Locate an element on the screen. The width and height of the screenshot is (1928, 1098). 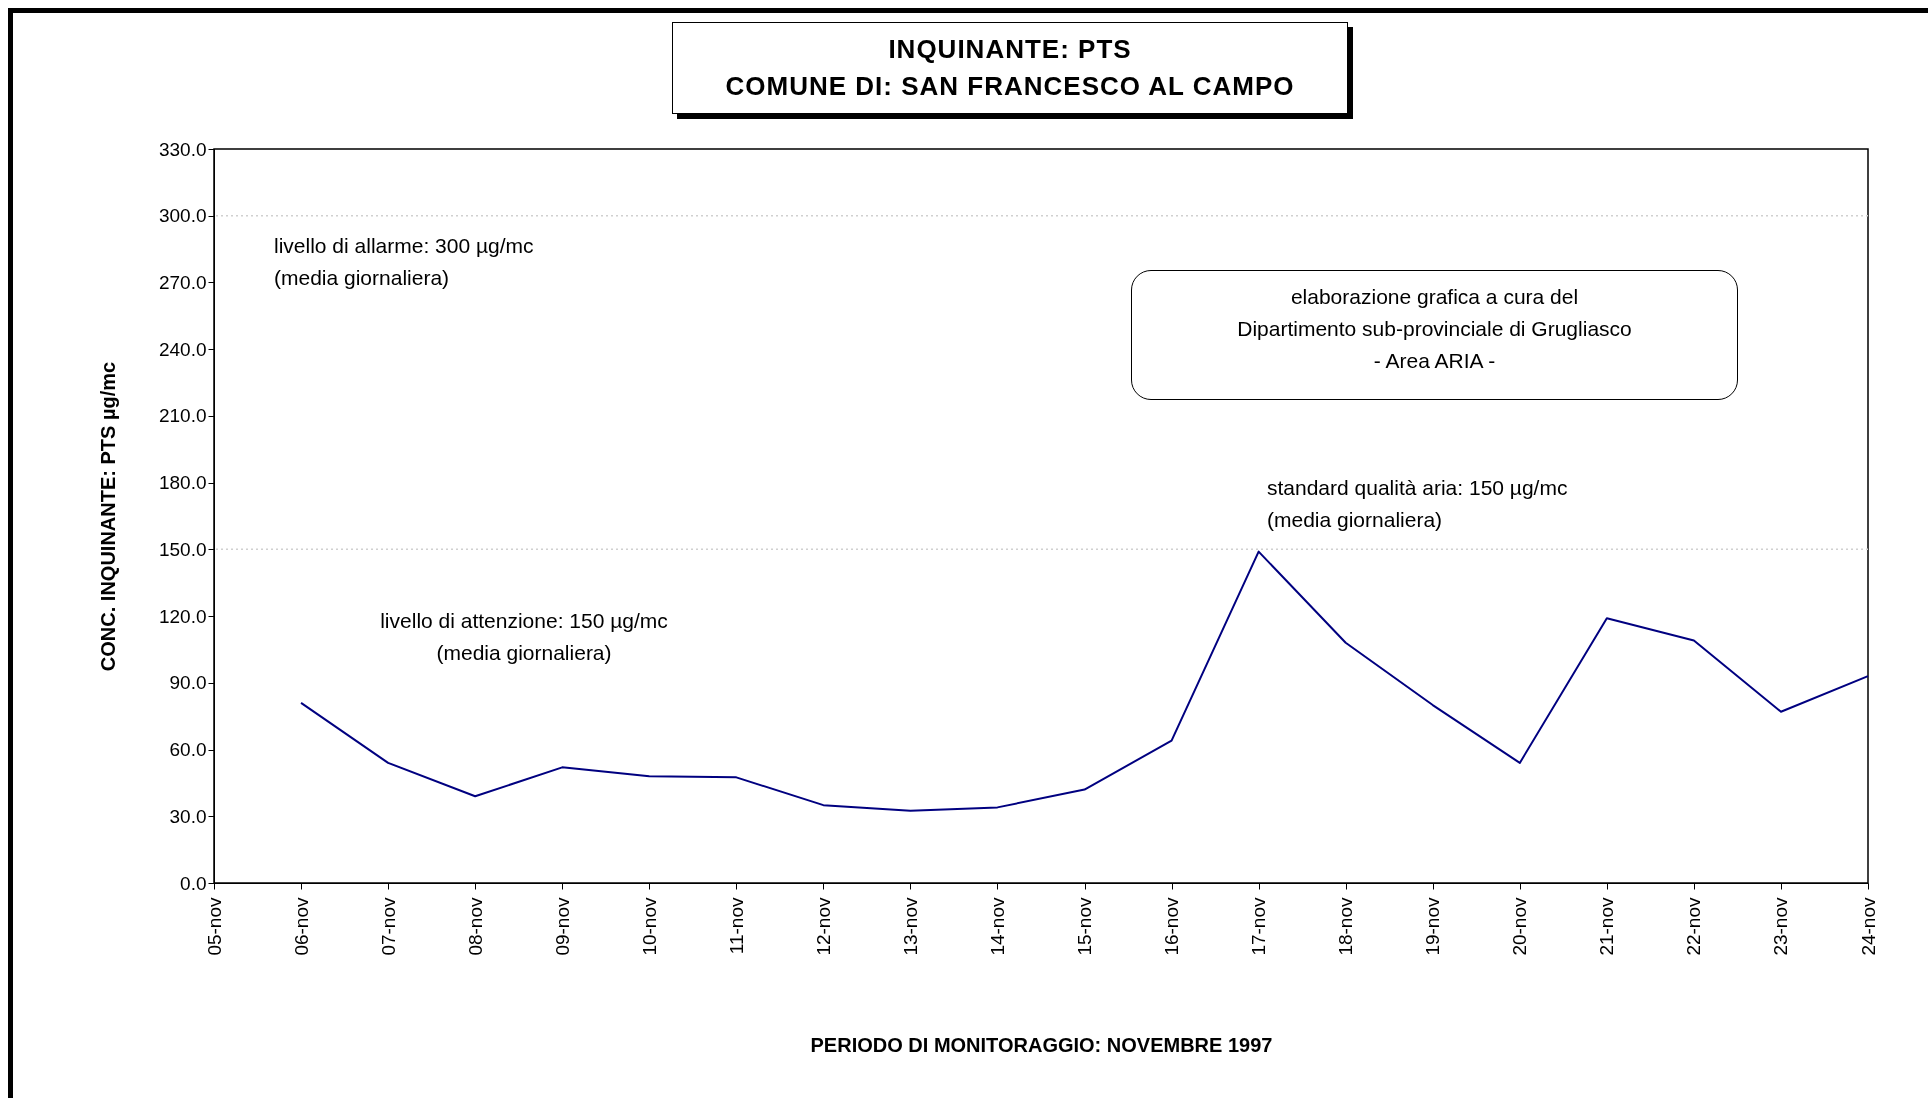
x-tick-label: 22-nov is located at coordinates (1694, 926).